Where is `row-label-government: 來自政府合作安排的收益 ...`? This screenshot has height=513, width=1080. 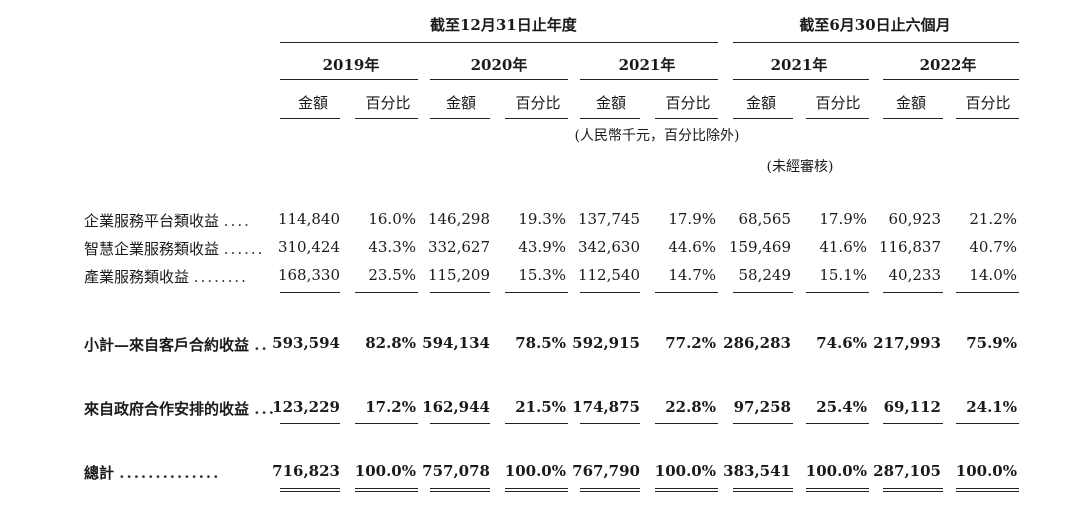
row-label-government: 來自政府合作安排的收益 ... is located at coordinates (180, 408).